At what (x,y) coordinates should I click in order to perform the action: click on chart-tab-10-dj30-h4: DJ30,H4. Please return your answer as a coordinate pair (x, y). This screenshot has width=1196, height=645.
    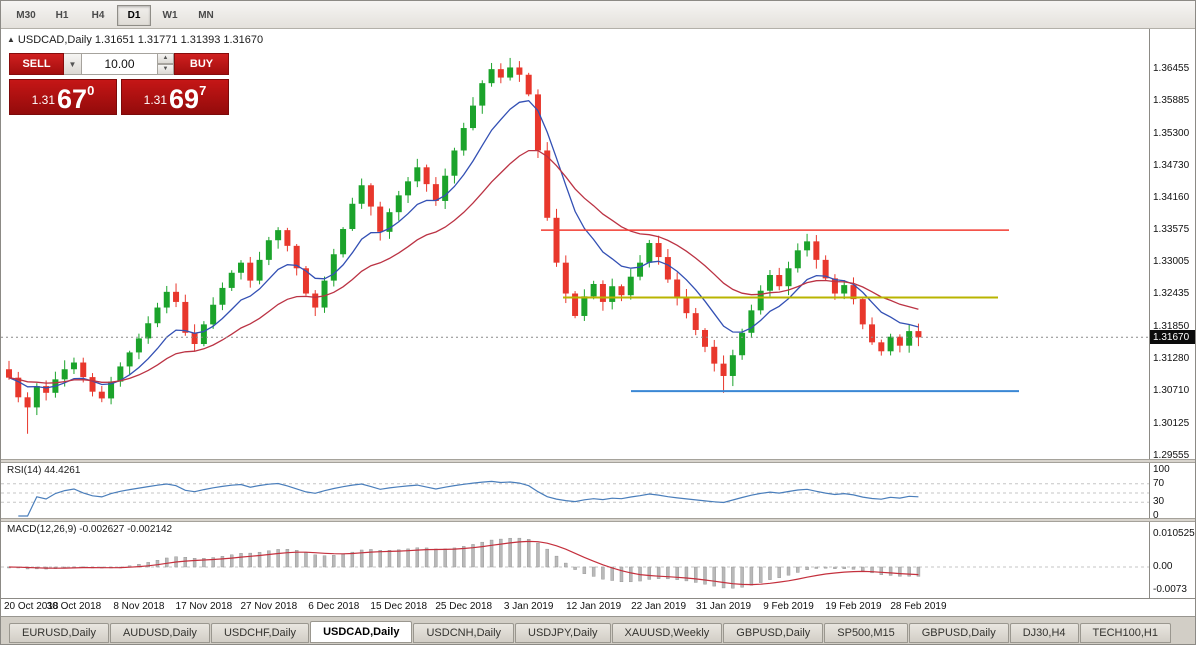
    Looking at the image, I should click on (1044, 633).